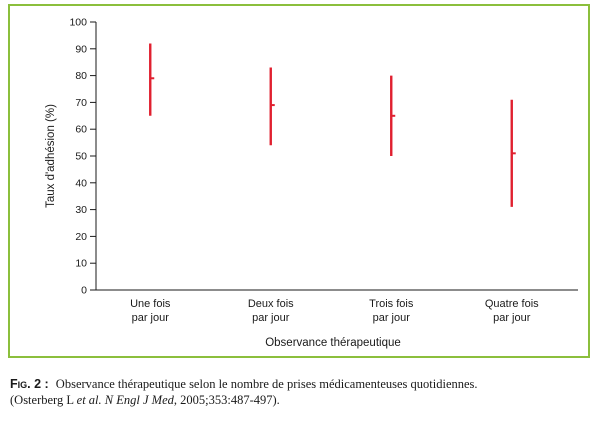  What do you see at coordinates (51, 156) in the screenshot?
I see `y-axis-title: Taux d'adhésion (%)` at bounding box center [51, 156].